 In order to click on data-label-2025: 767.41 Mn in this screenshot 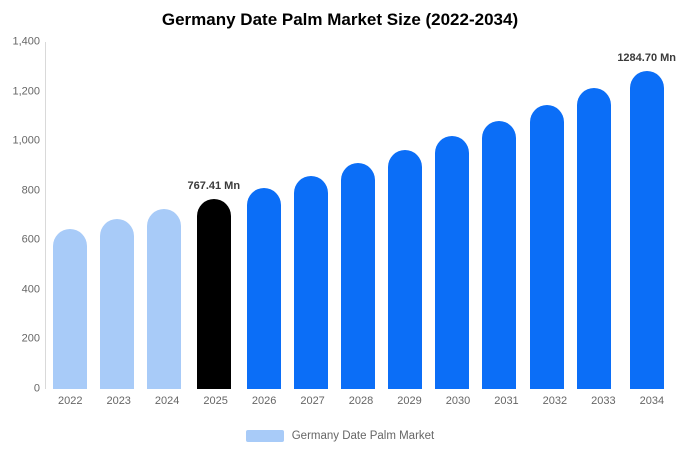, I will do `click(214, 185)`.